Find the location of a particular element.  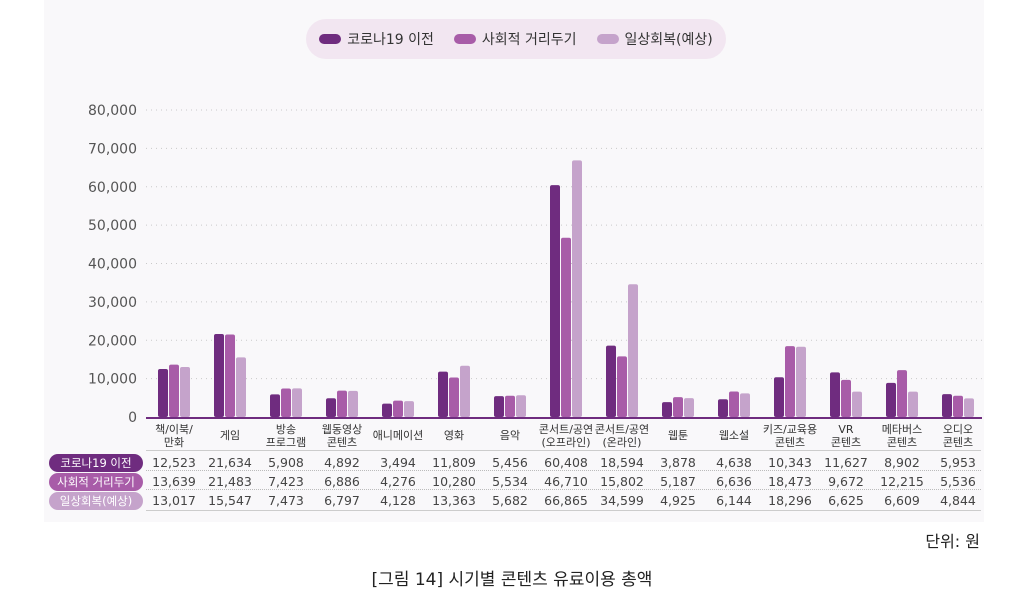

table-cell: 5,682 is located at coordinates (510, 500).